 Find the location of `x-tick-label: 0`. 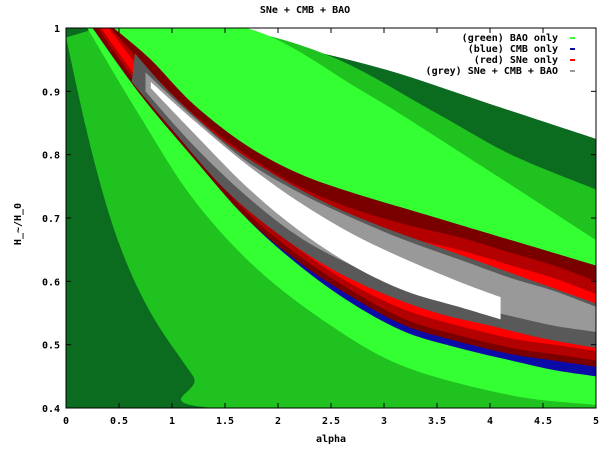

x-tick-label: 0 is located at coordinates (66, 421).